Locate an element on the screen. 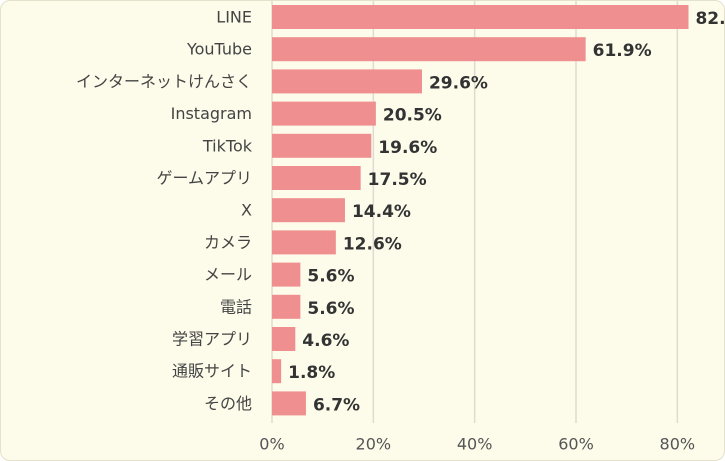 The height and width of the screenshot is (461, 725). category-label-7: カメラ is located at coordinates (228, 242).